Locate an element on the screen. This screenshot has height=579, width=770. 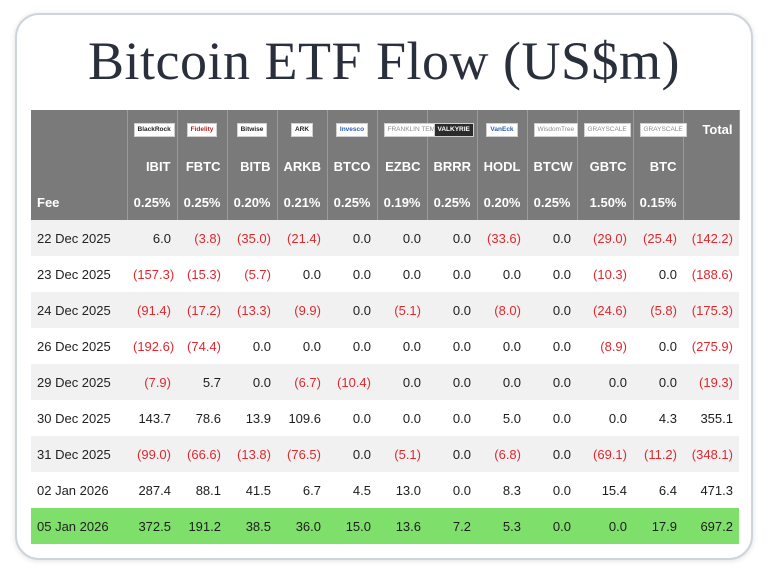
fee-value: 1.50% is located at coordinates (605, 202).